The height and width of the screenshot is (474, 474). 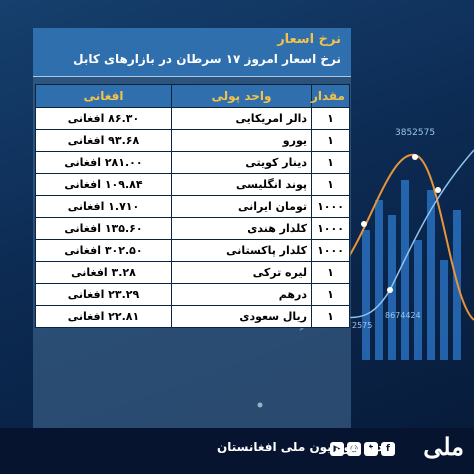 I want to click on station-name: رادیو تلویزیون ملی افغانستان, so click(x=305, y=447).